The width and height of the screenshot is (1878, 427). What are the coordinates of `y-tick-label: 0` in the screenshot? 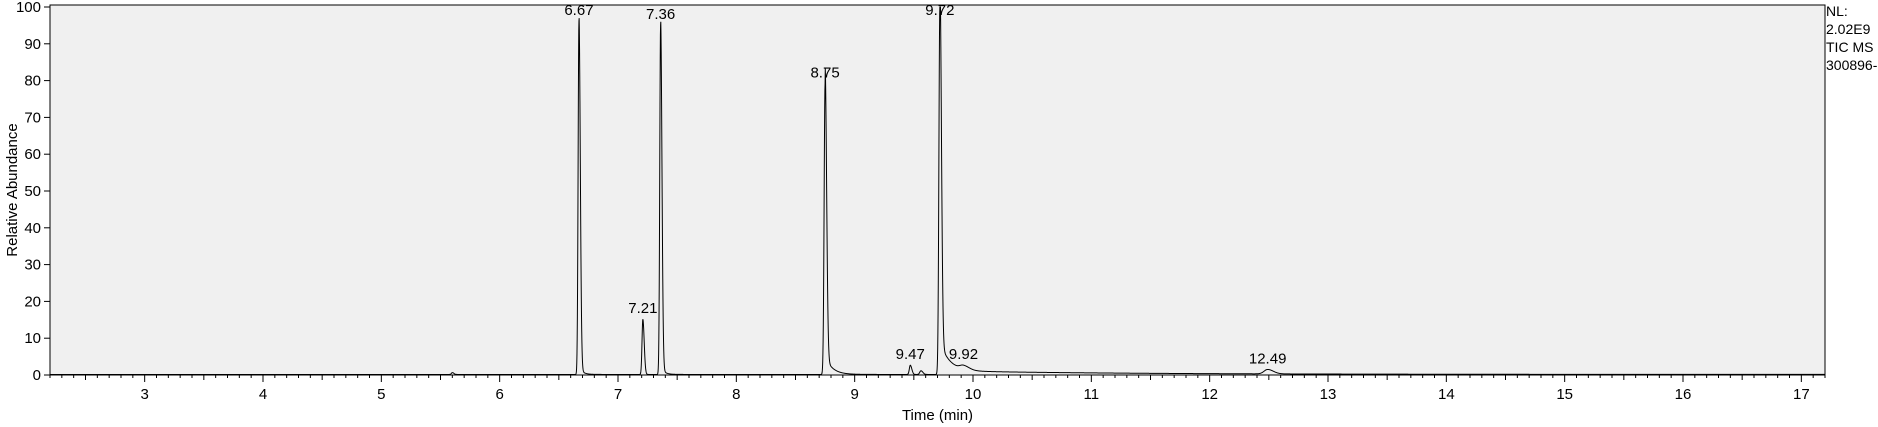 It's located at (37, 375).